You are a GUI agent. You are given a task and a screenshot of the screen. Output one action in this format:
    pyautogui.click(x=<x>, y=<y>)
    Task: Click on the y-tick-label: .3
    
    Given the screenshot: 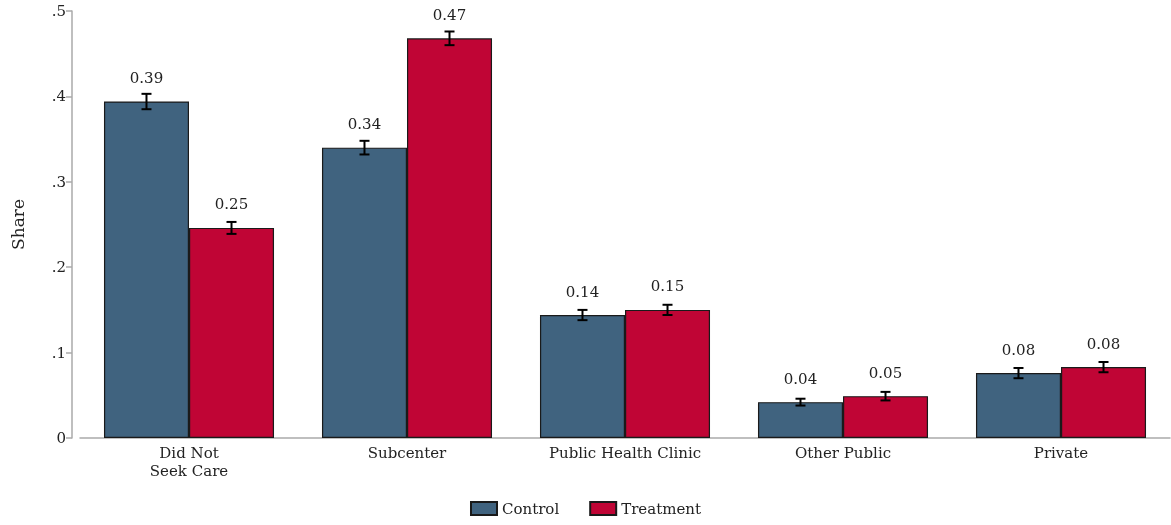 What is the action you would take?
    pyautogui.click(x=58, y=181)
    